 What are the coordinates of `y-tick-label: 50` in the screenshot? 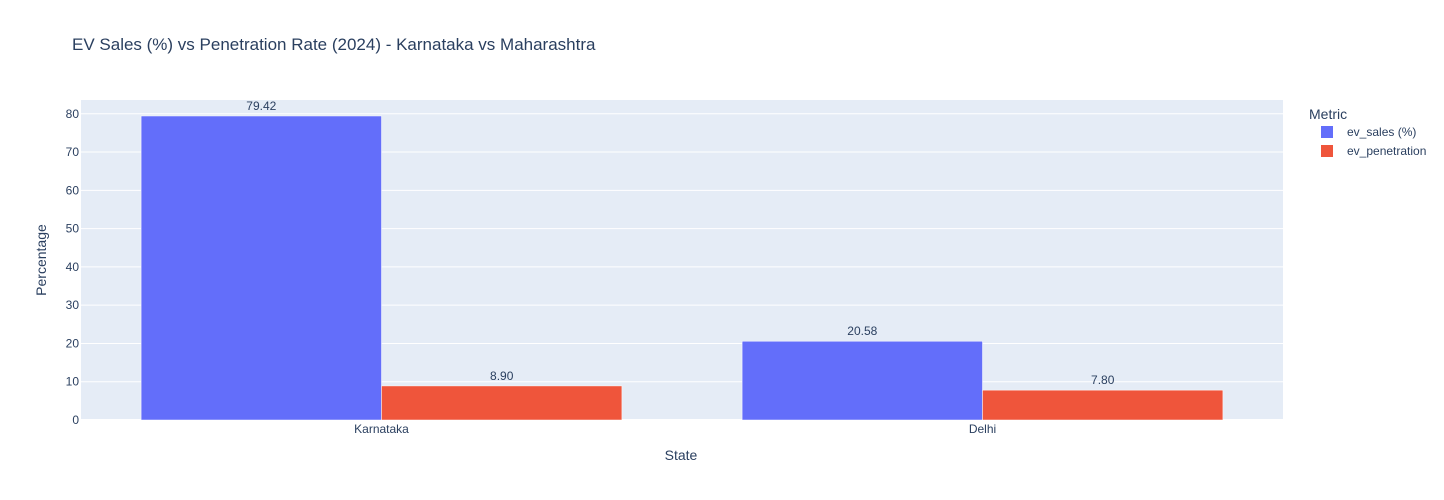 It's located at (73, 229).